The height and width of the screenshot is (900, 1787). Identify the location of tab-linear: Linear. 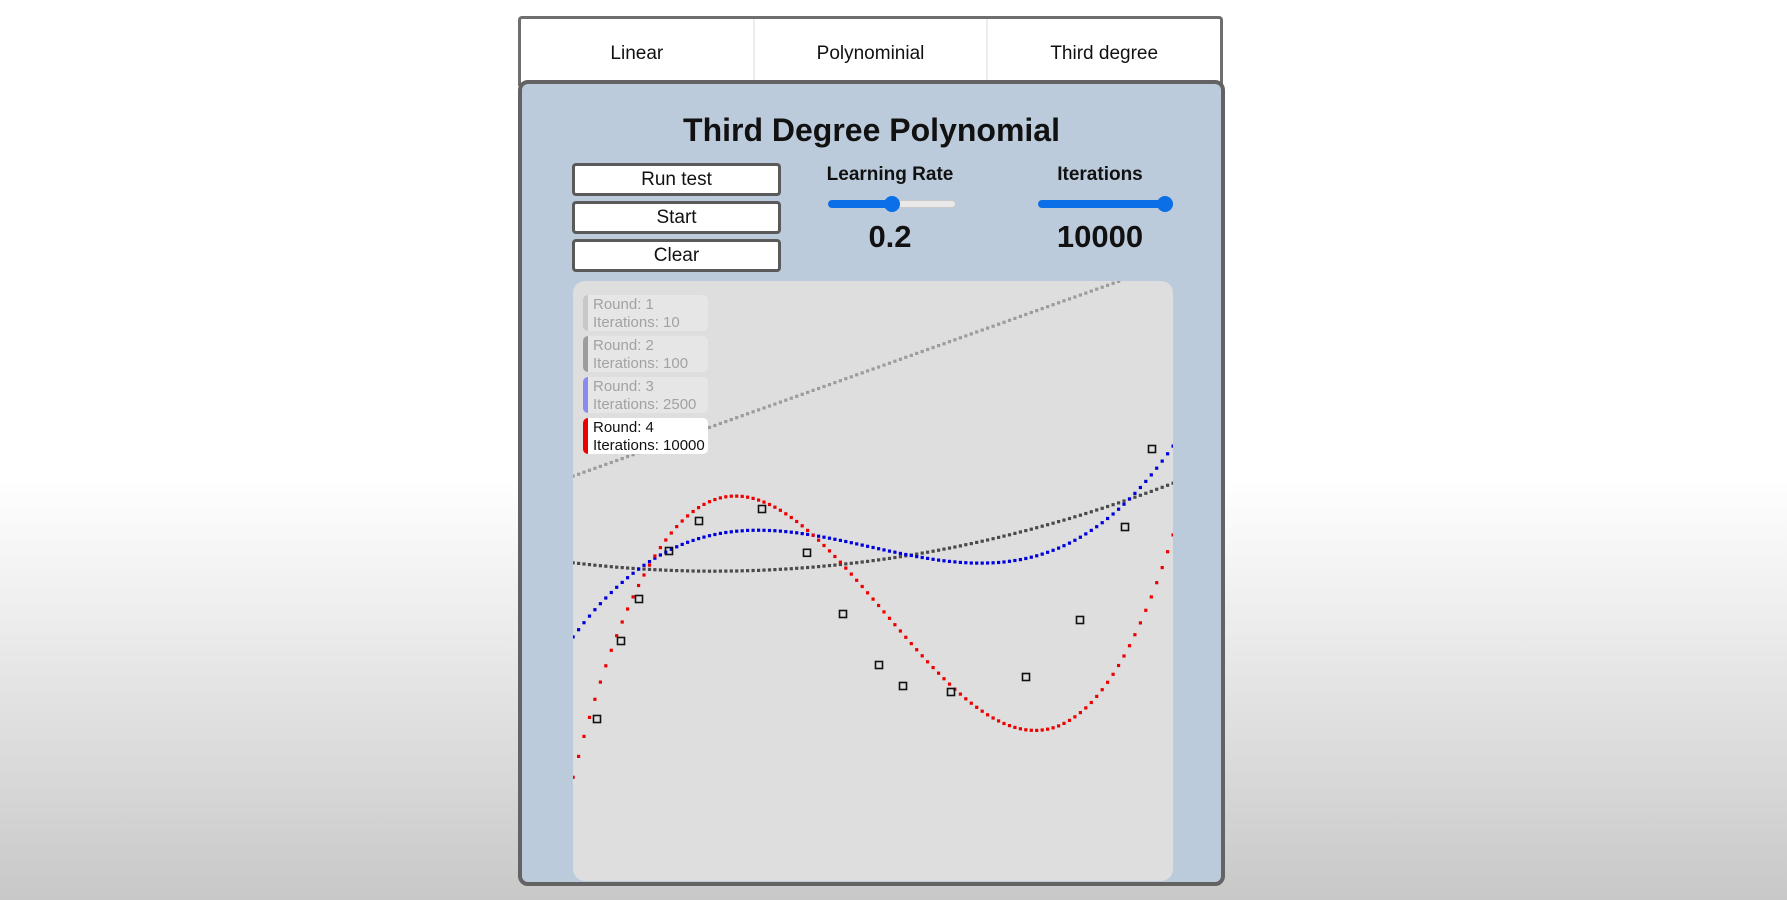
(637, 53).